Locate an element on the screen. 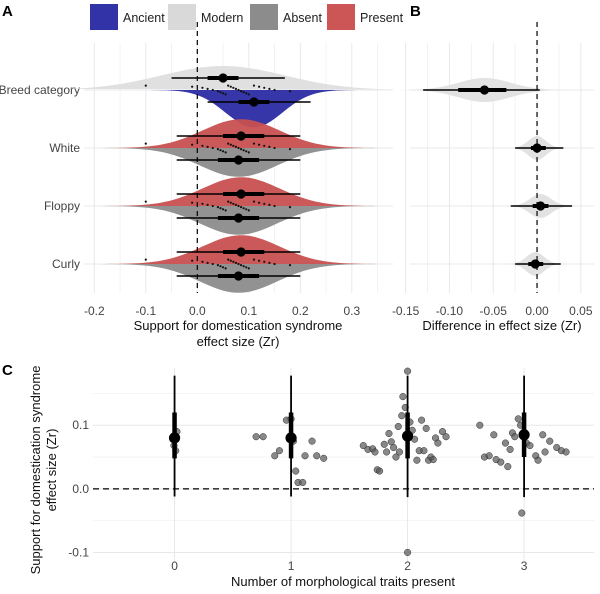  legend-label-ancient: Ancient is located at coordinates (144, 18).